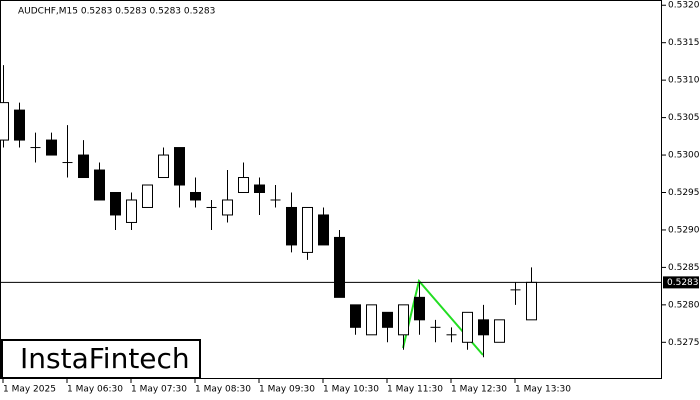  I want to click on x-tick-label: 1 May 09:30, so click(287, 390).